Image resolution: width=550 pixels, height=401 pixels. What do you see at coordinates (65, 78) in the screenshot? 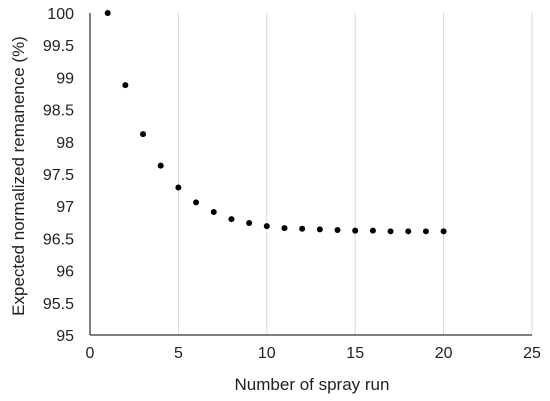
I see `y-tick-label: 99` at bounding box center [65, 78].